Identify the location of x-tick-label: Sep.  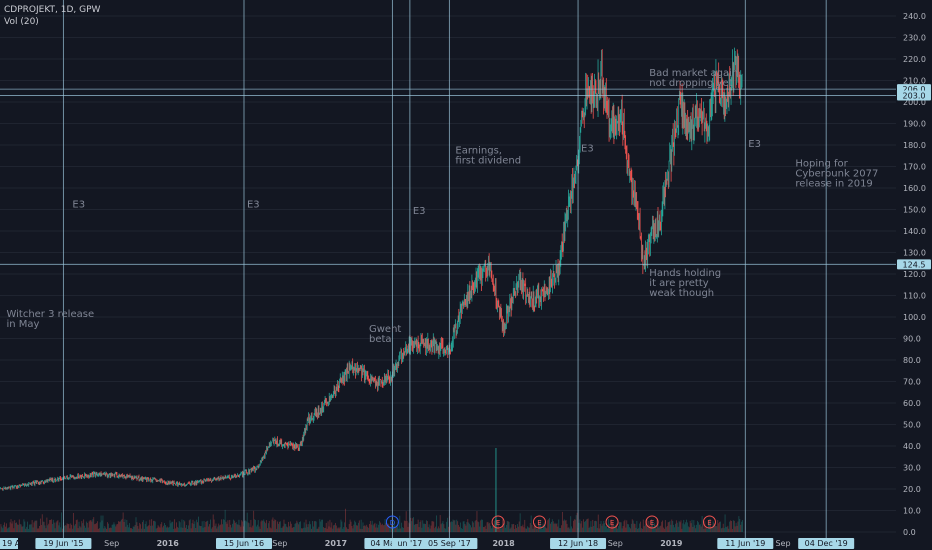
(615, 543).